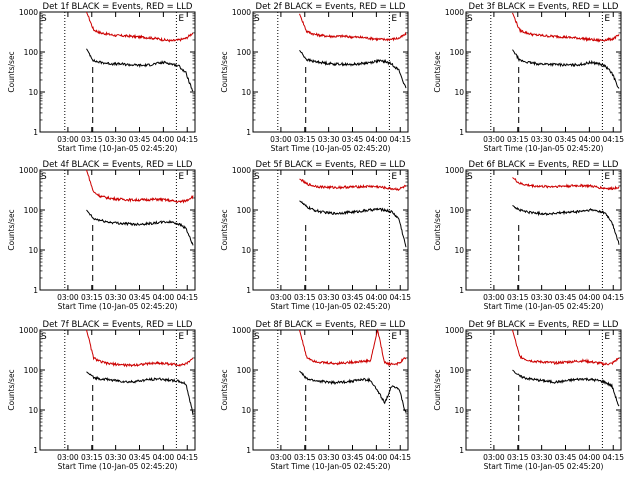  Describe the element at coordinates (544, 325) in the screenshot. I see `chart-title: Det 9f BLACK = Events, RED = LLD` at that location.